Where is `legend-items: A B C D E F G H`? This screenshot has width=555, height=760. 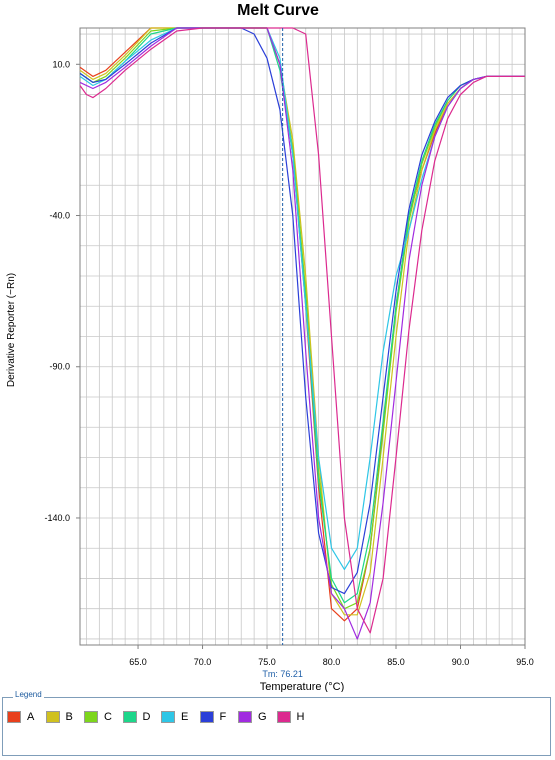 legend-items: A B C D E F G H is located at coordinates (161, 717).